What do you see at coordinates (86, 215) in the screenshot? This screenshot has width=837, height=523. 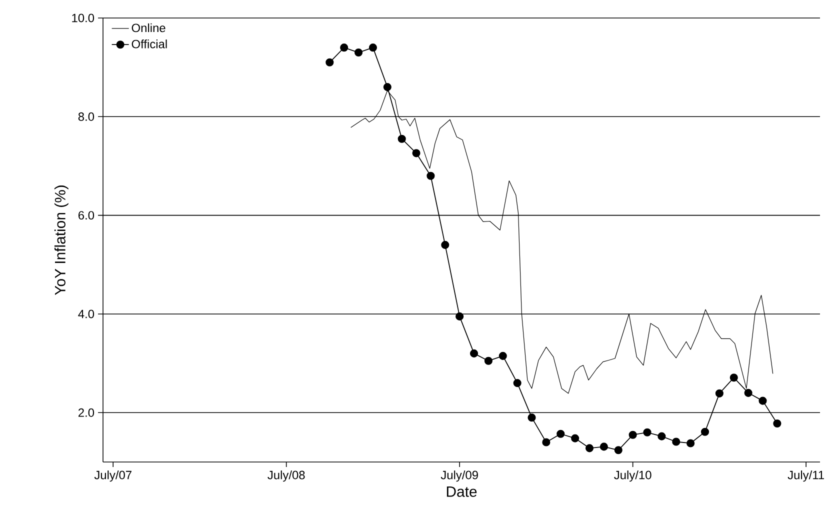 I see `y-tick-label: 6.0` at bounding box center [86, 215].